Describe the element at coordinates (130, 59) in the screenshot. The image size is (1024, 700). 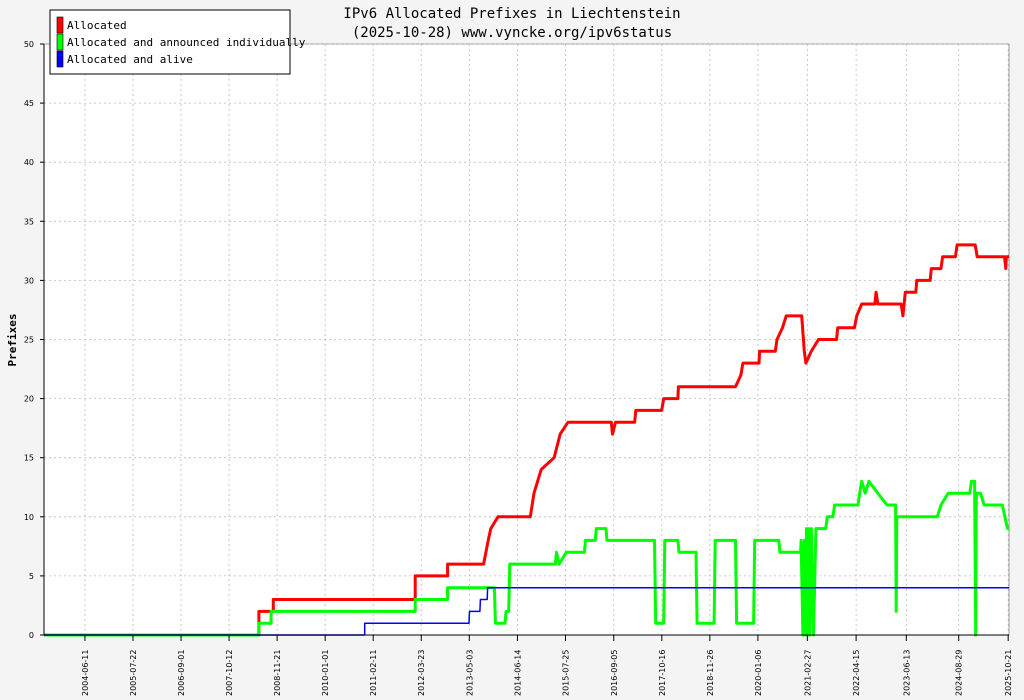
I see `legend-label-alive: Allocated and alive` at that location.